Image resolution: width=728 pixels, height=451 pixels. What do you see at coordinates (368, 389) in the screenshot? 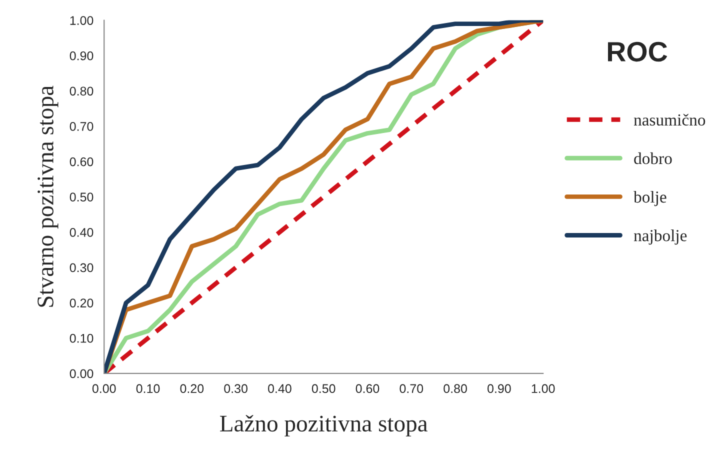
I see `x-tick-label: 0.60` at bounding box center [368, 389].